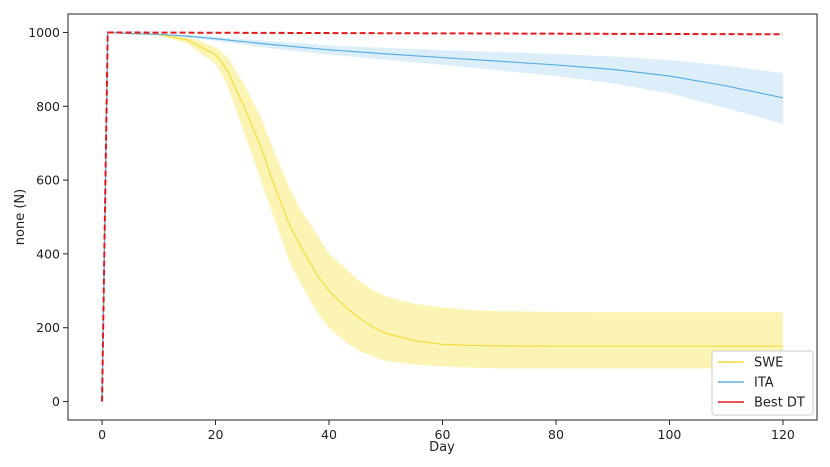 The image size is (830, 467). I want to click on x-axis-label: Day, so click(442, 447).